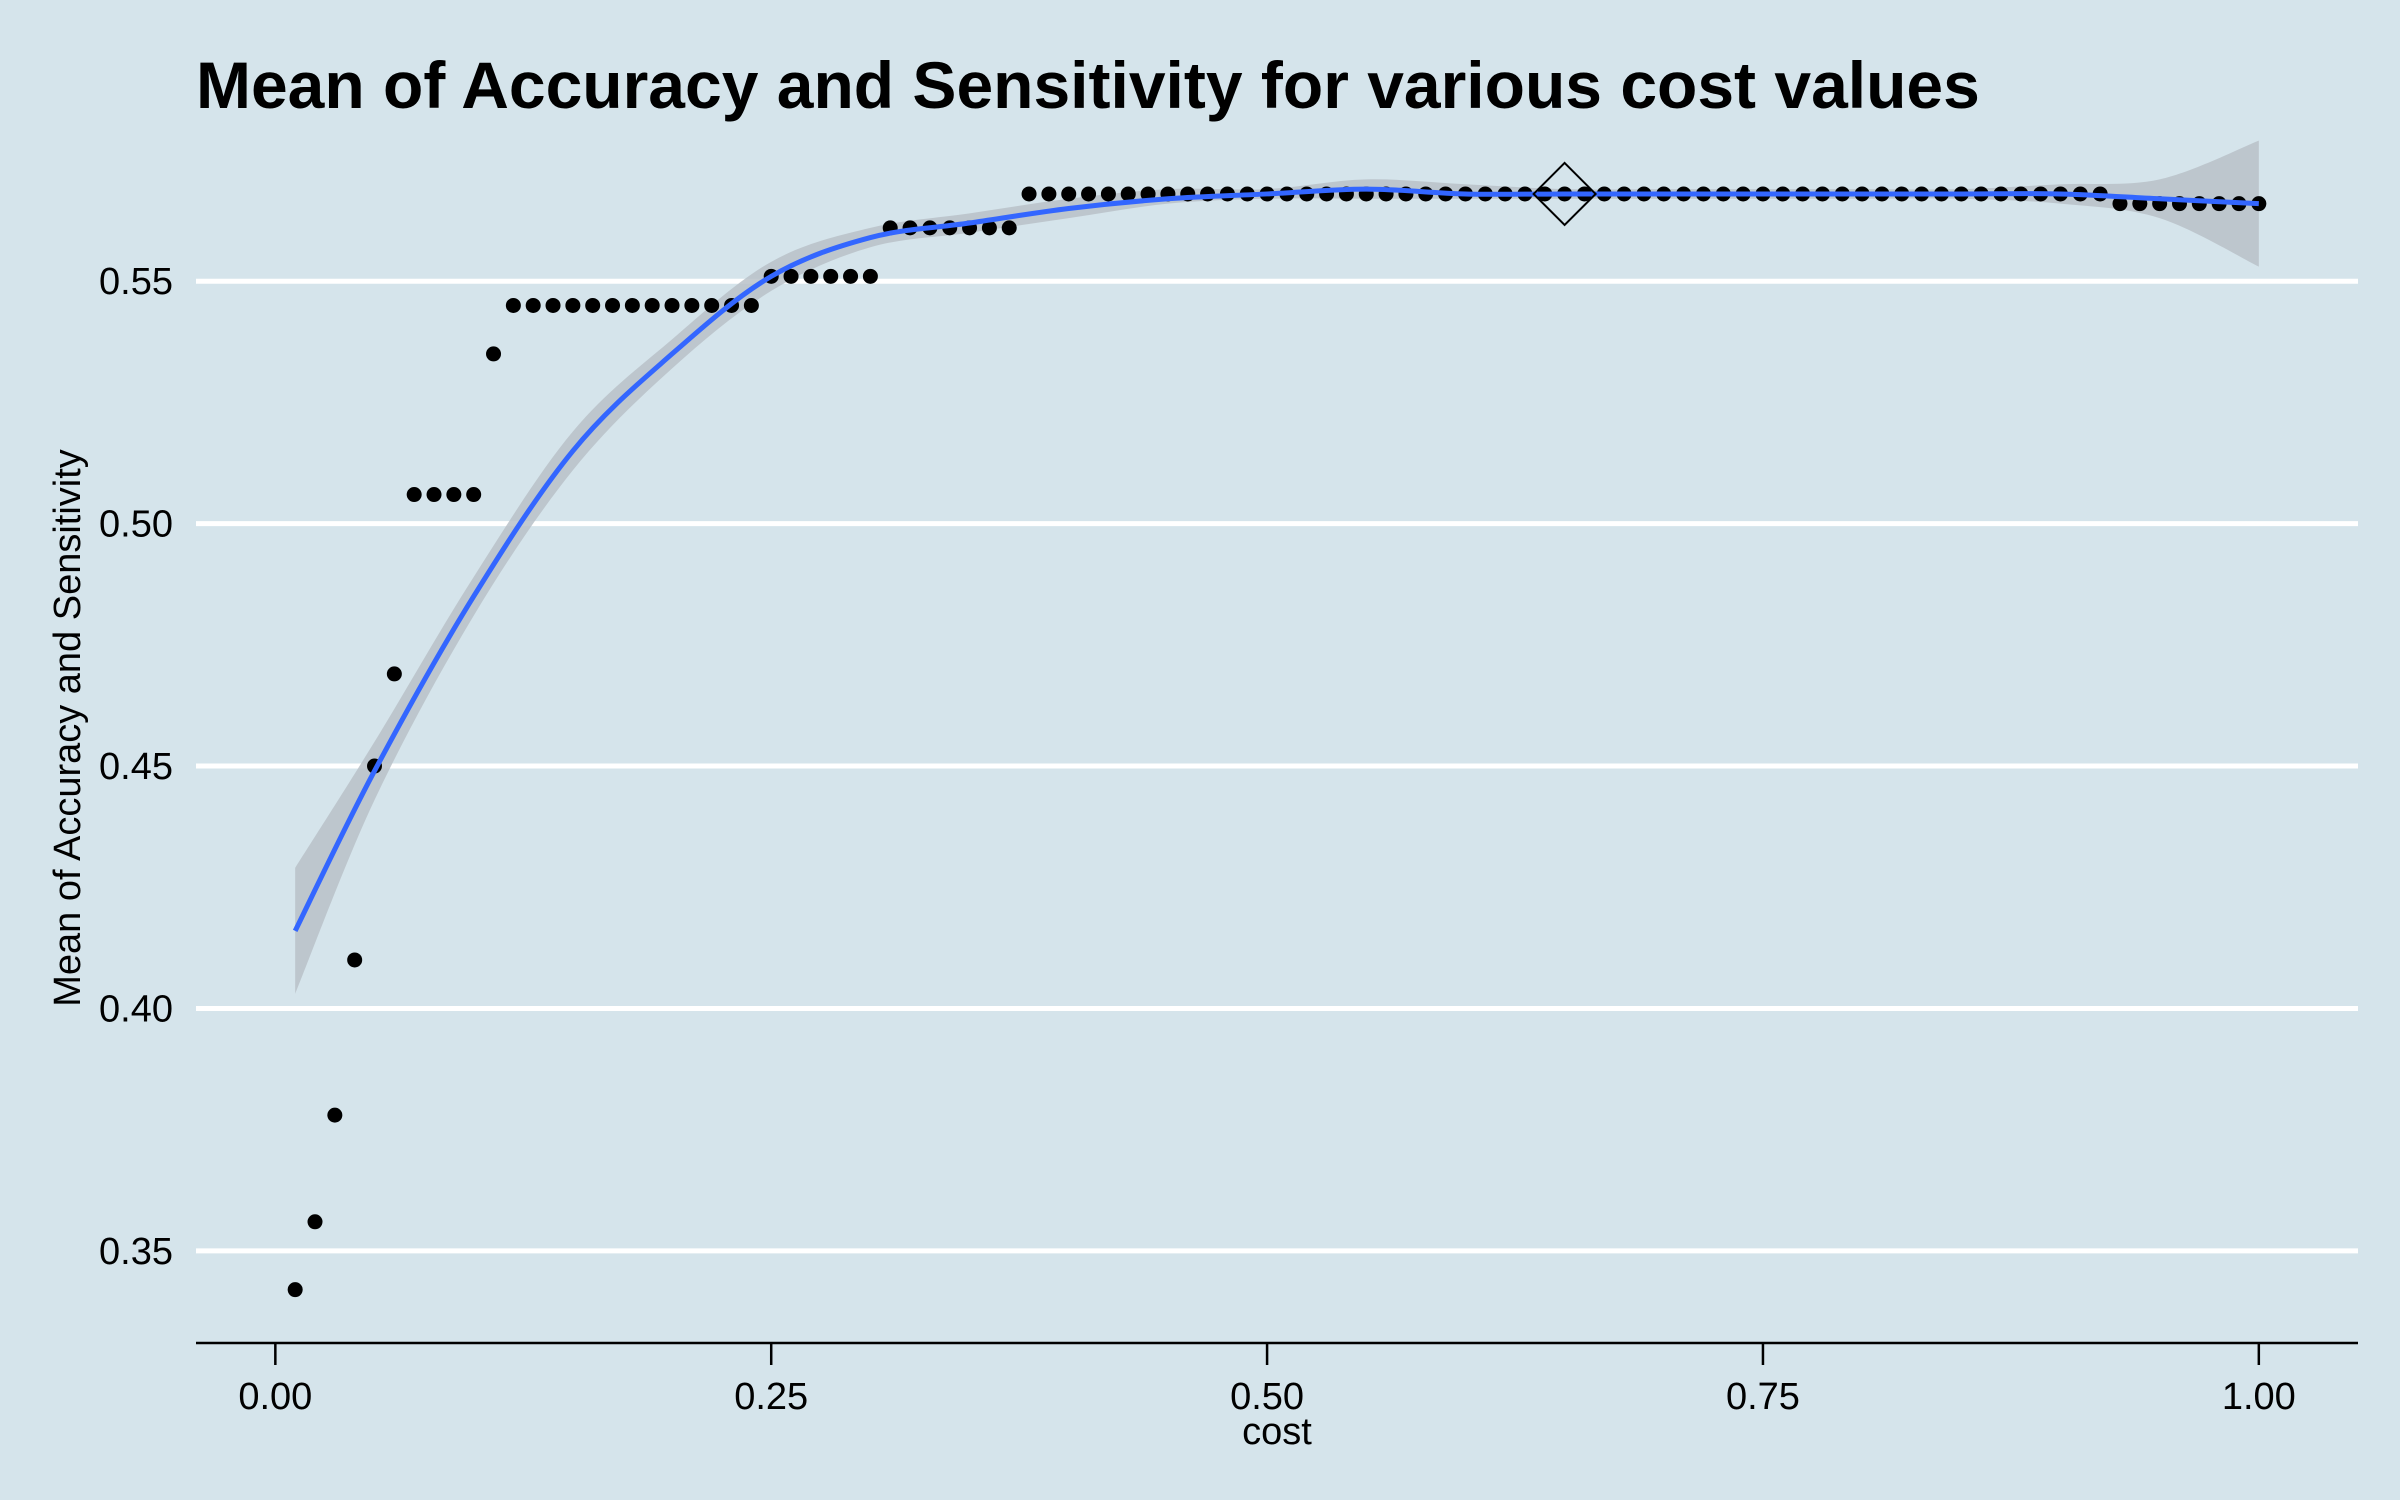  Describe the element at coordinates (771, 1397) in the screenshot. I see `x-tick-label: 0.25` at that location.